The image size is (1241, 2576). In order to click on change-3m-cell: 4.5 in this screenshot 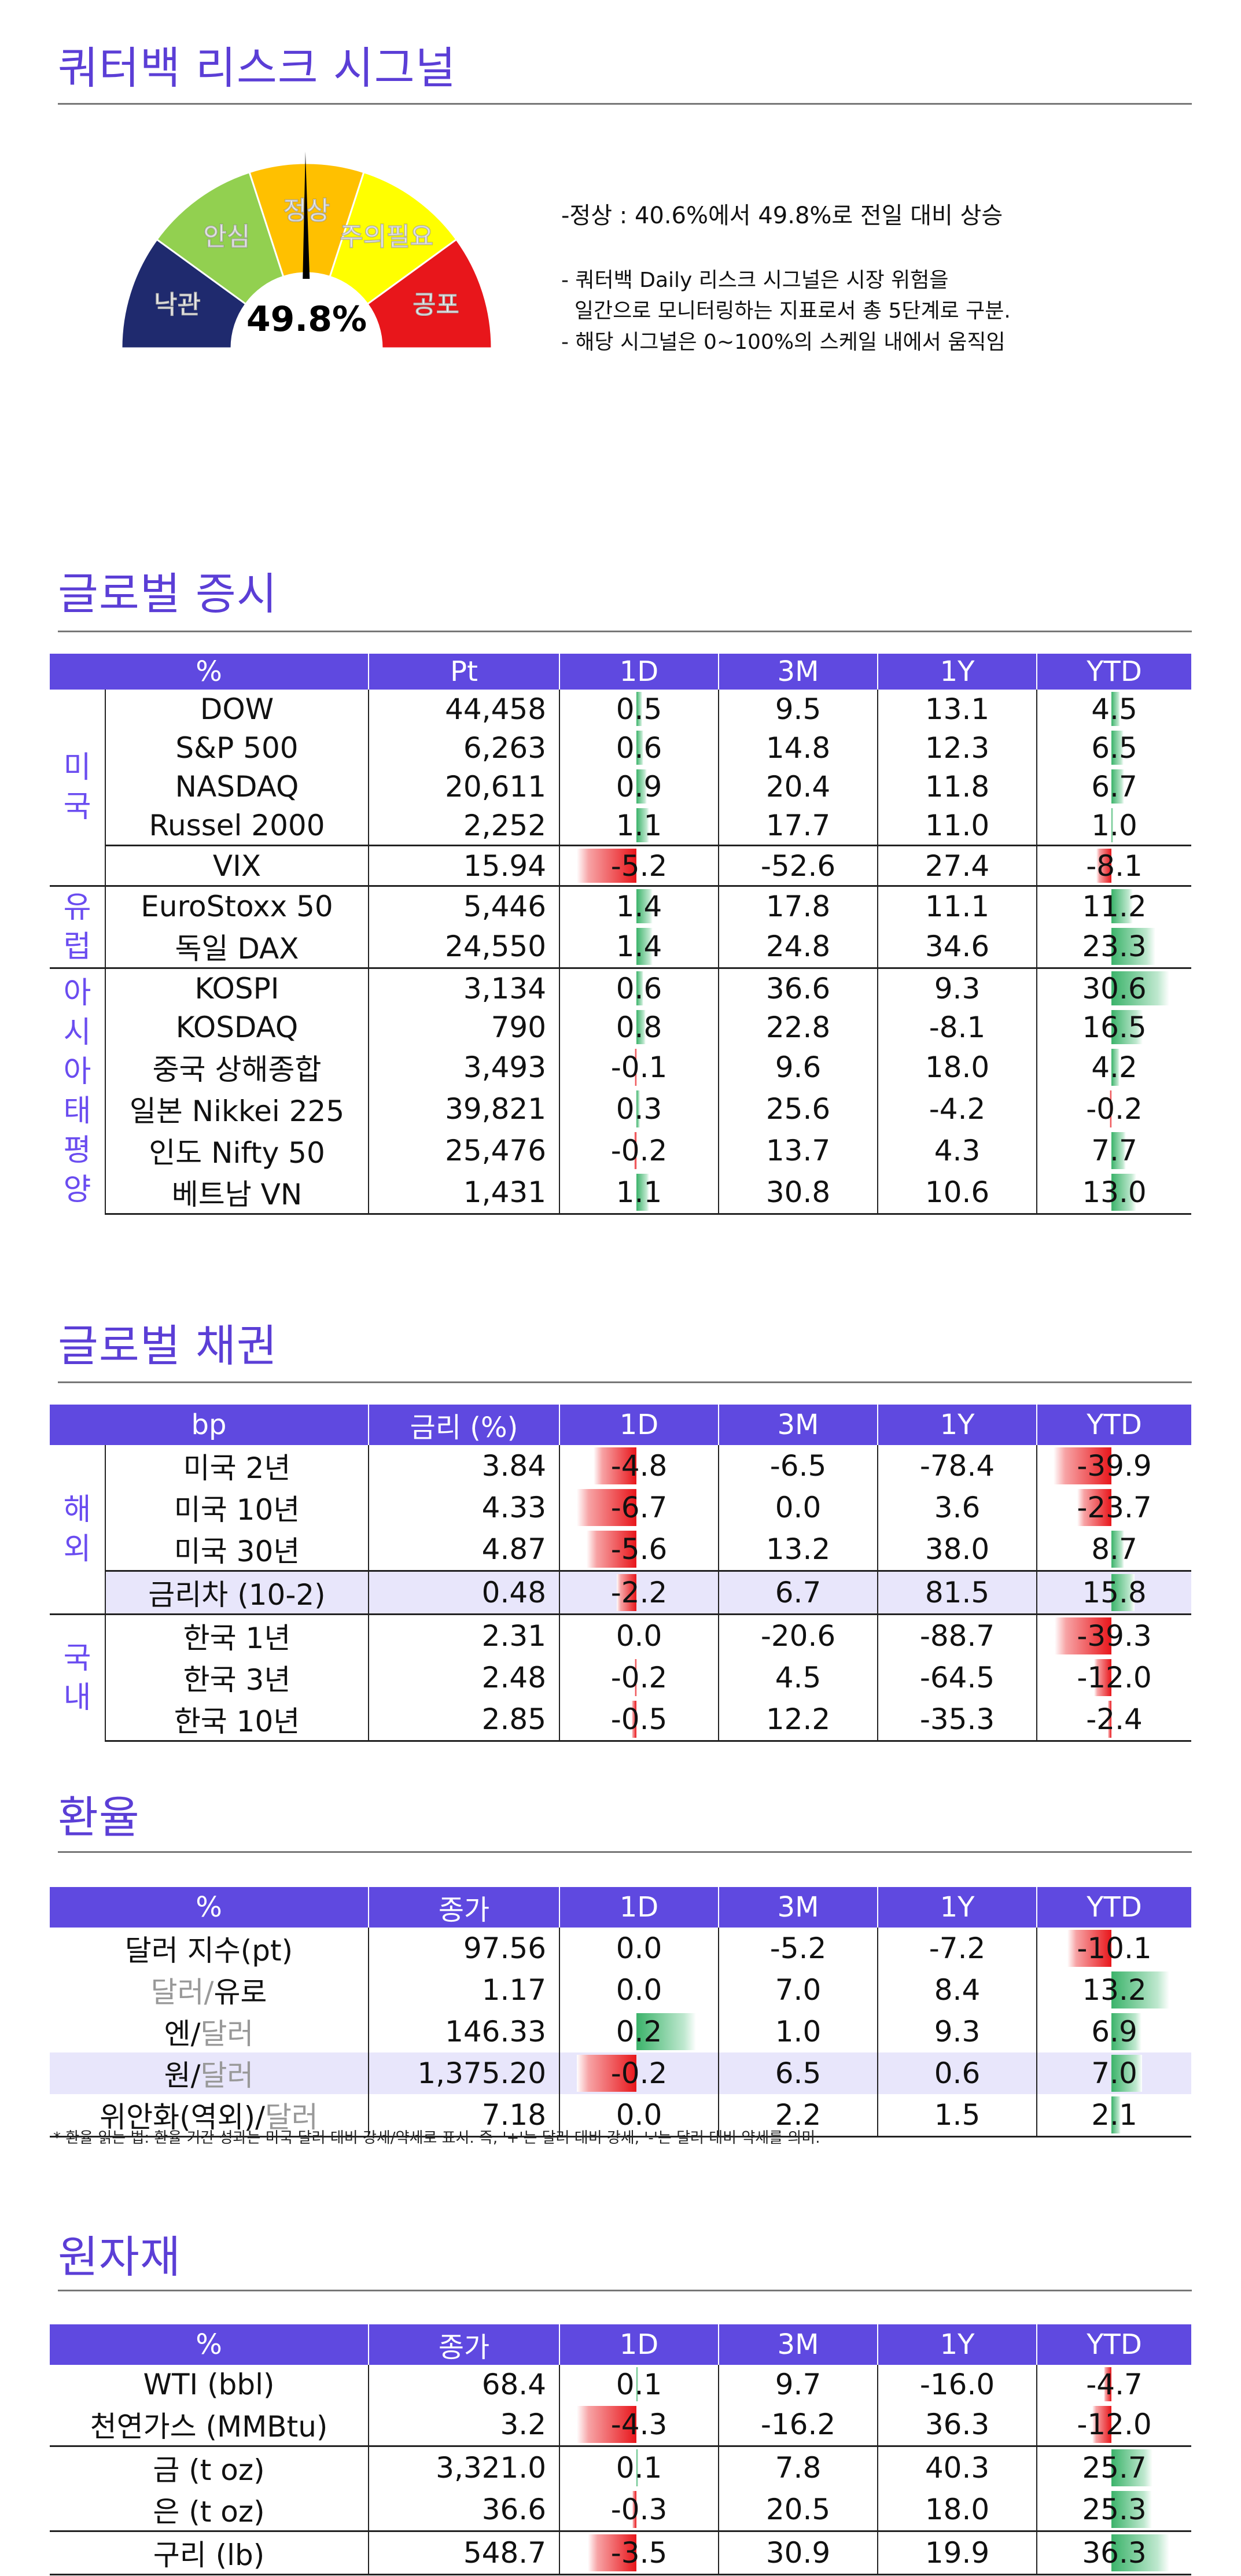, I will do `click(798, 1677)`.